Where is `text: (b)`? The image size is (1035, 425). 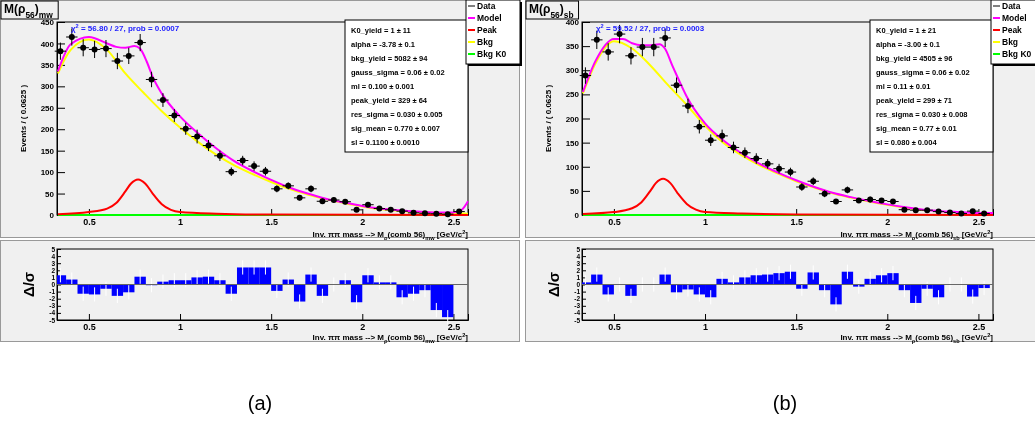
text: (b) is located at coordinates (785, 403).